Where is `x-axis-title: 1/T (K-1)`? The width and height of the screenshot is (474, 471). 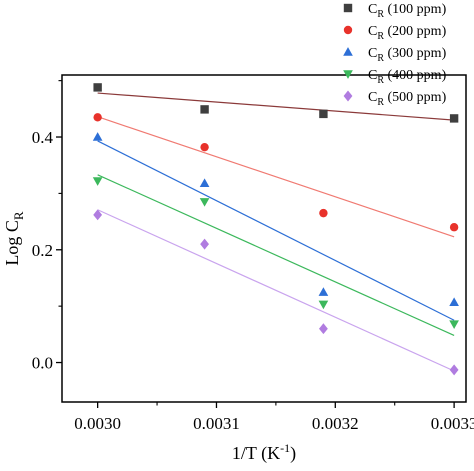
x-axis-title: 1/T (K-1) is located at coordinates (264, 452).